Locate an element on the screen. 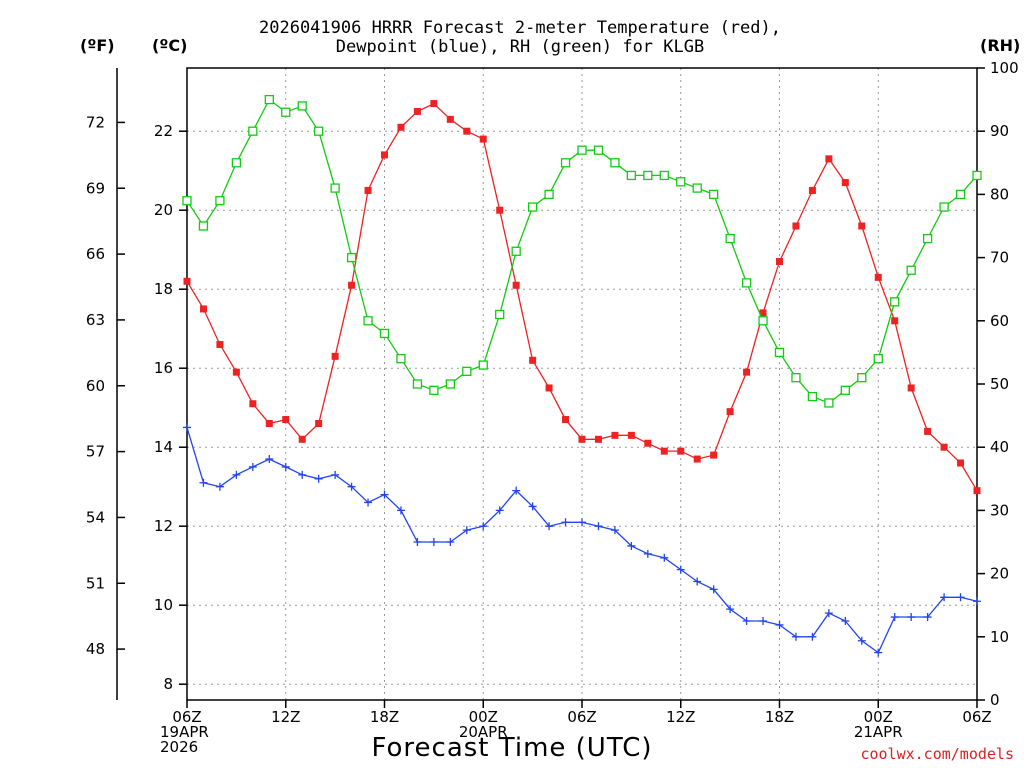 The image size is (1024, 768). fahrenheit-tick-label: 69 is located at coordinates (95, 188).